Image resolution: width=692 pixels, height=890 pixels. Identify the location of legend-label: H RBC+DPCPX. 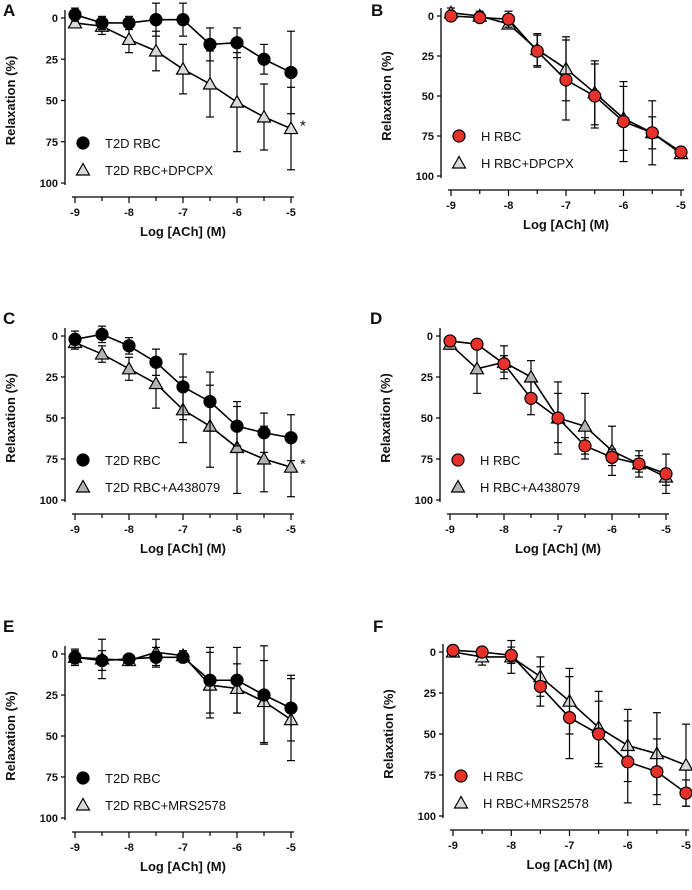
(527, 163).